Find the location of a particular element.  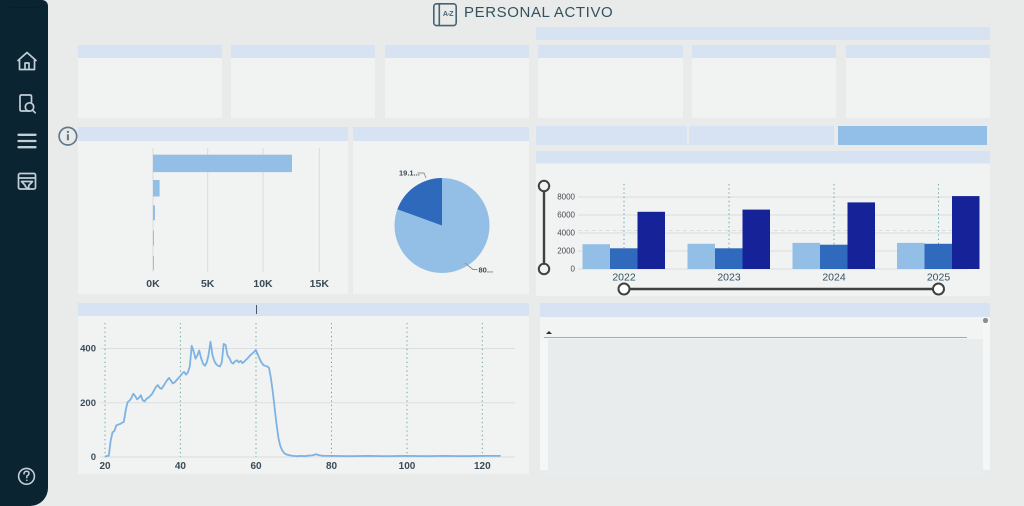

svg-text: 6000 is located at coordinates (566, 215).